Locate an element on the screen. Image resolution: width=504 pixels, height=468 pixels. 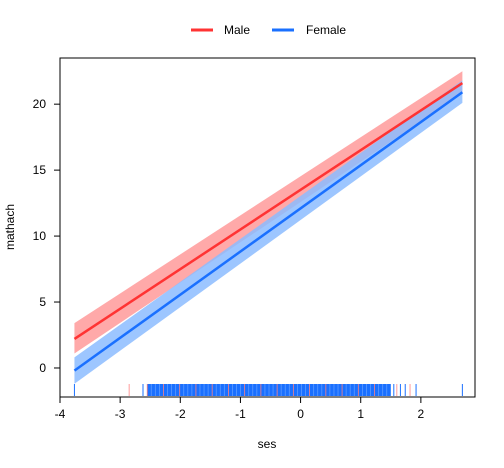
y-axis: 0 5 10 15 20 is located at coordinates (46, 236).